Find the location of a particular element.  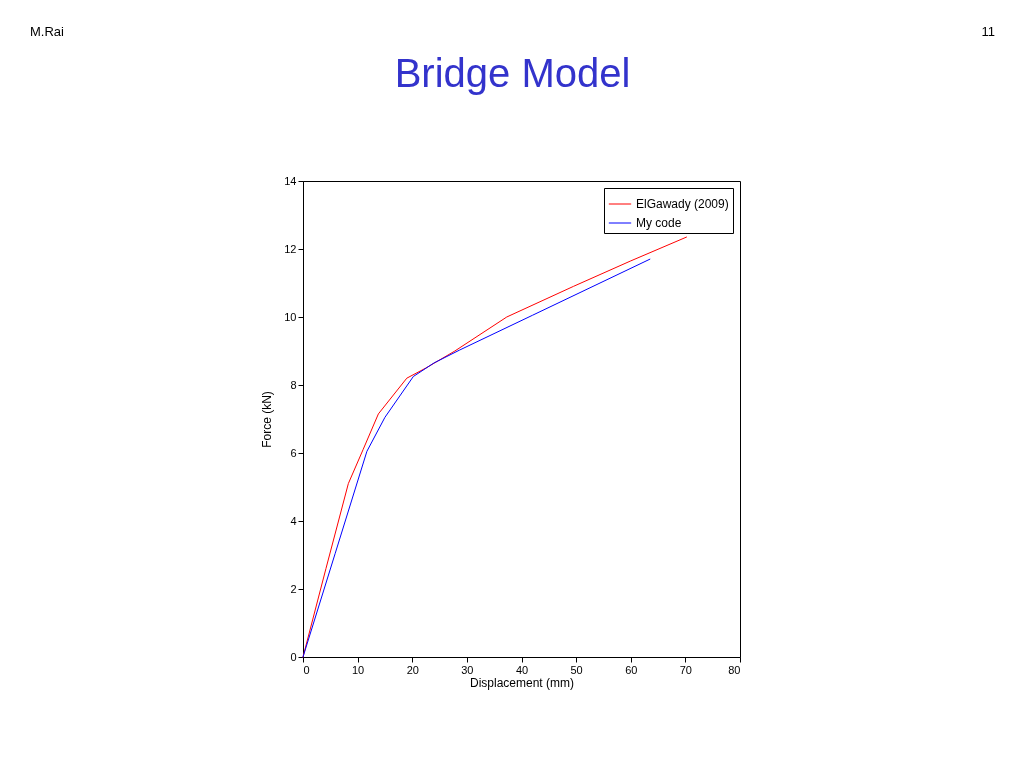

y-tick-label: 0 is located at coordinates (293, 656).